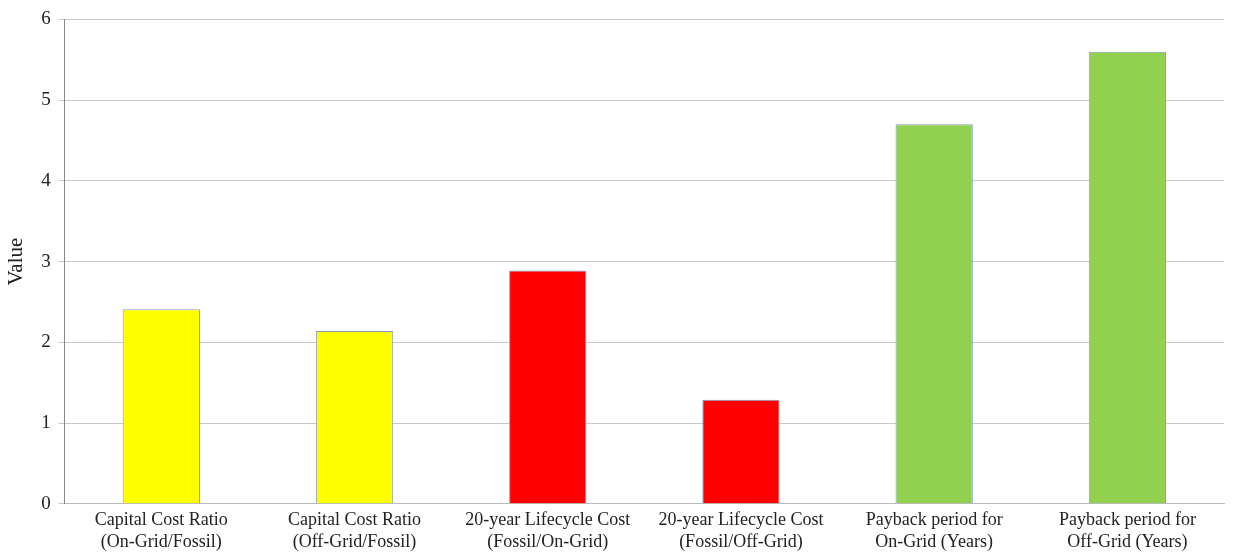  I want to click on y-tick-label: 3, so click(46, 260).